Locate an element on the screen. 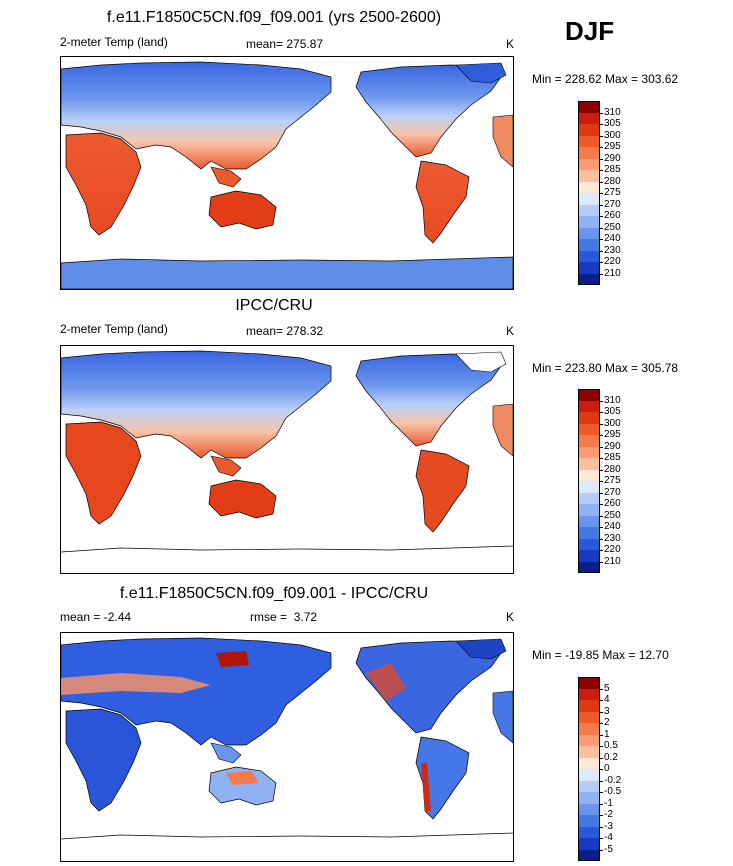 The width and height of the screenshot is (733, 866). colorbar-tick-label: -1 is located at coordinates (608, 803).